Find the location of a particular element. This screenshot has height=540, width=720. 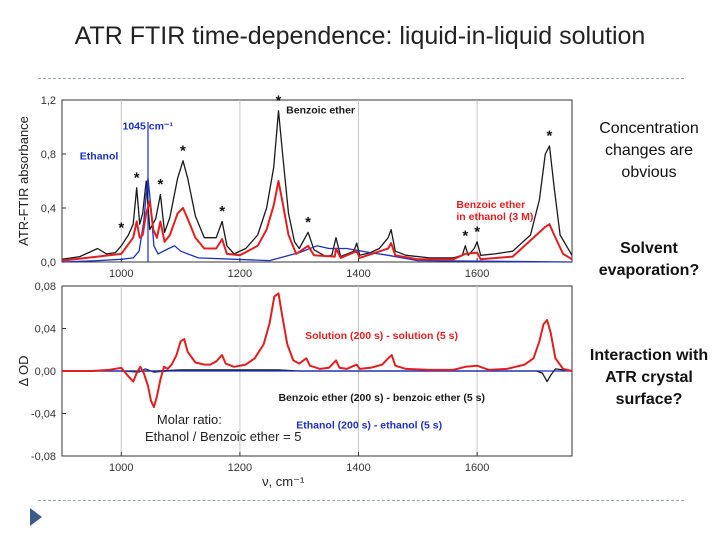

x-axis-label: ν, cm⁻¹ is located at coordinates (283, 481).